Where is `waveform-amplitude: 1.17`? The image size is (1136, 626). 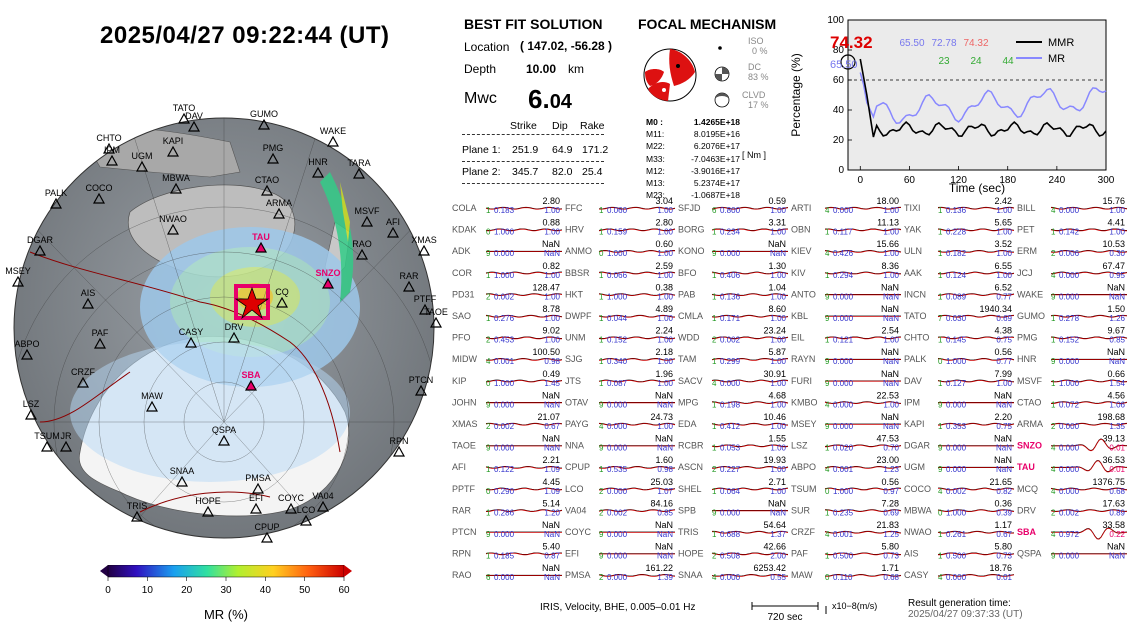 waveform-amplitude: 1.17 is located at coordinates (1003, 525).